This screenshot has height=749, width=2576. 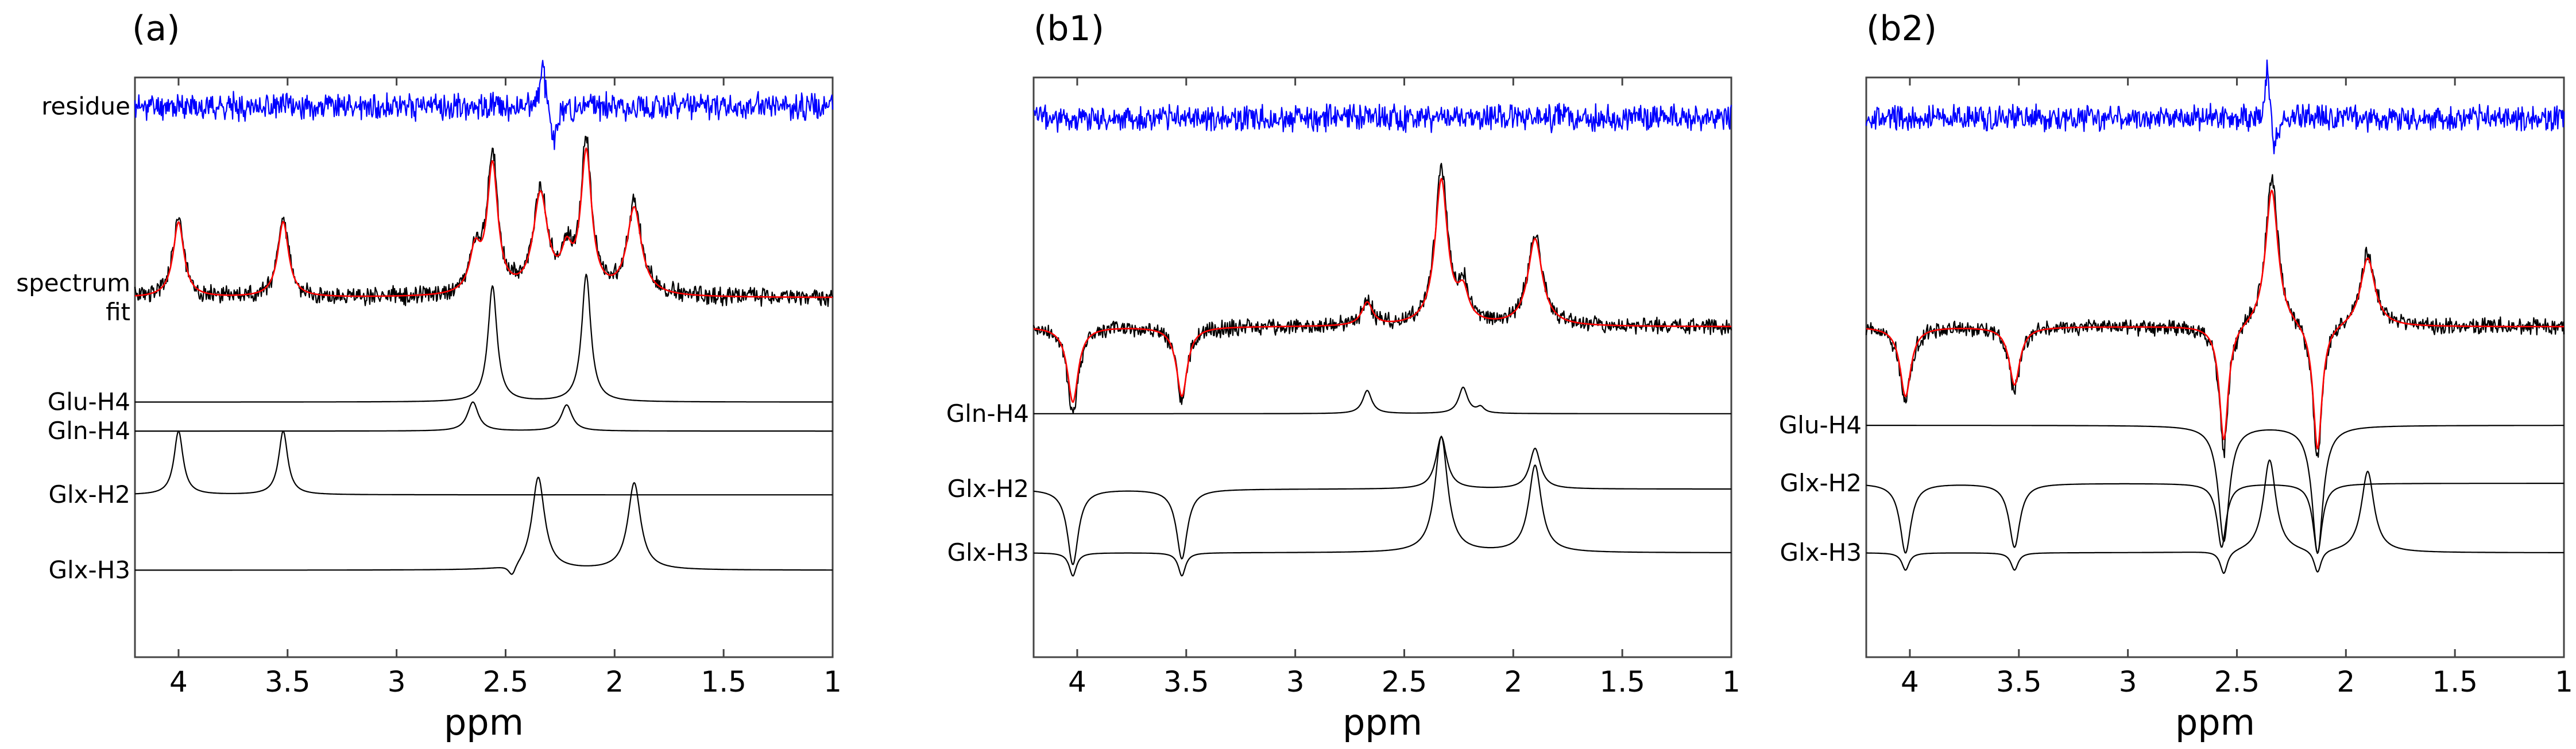 I want to click on trace-label-residue: residue, so click(x=85, y=106).